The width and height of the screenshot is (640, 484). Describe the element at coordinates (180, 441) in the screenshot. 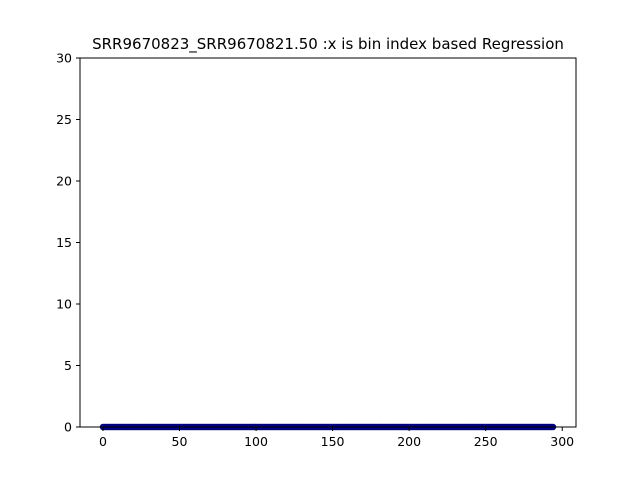

I see `x-tick-label: 50` at that location.